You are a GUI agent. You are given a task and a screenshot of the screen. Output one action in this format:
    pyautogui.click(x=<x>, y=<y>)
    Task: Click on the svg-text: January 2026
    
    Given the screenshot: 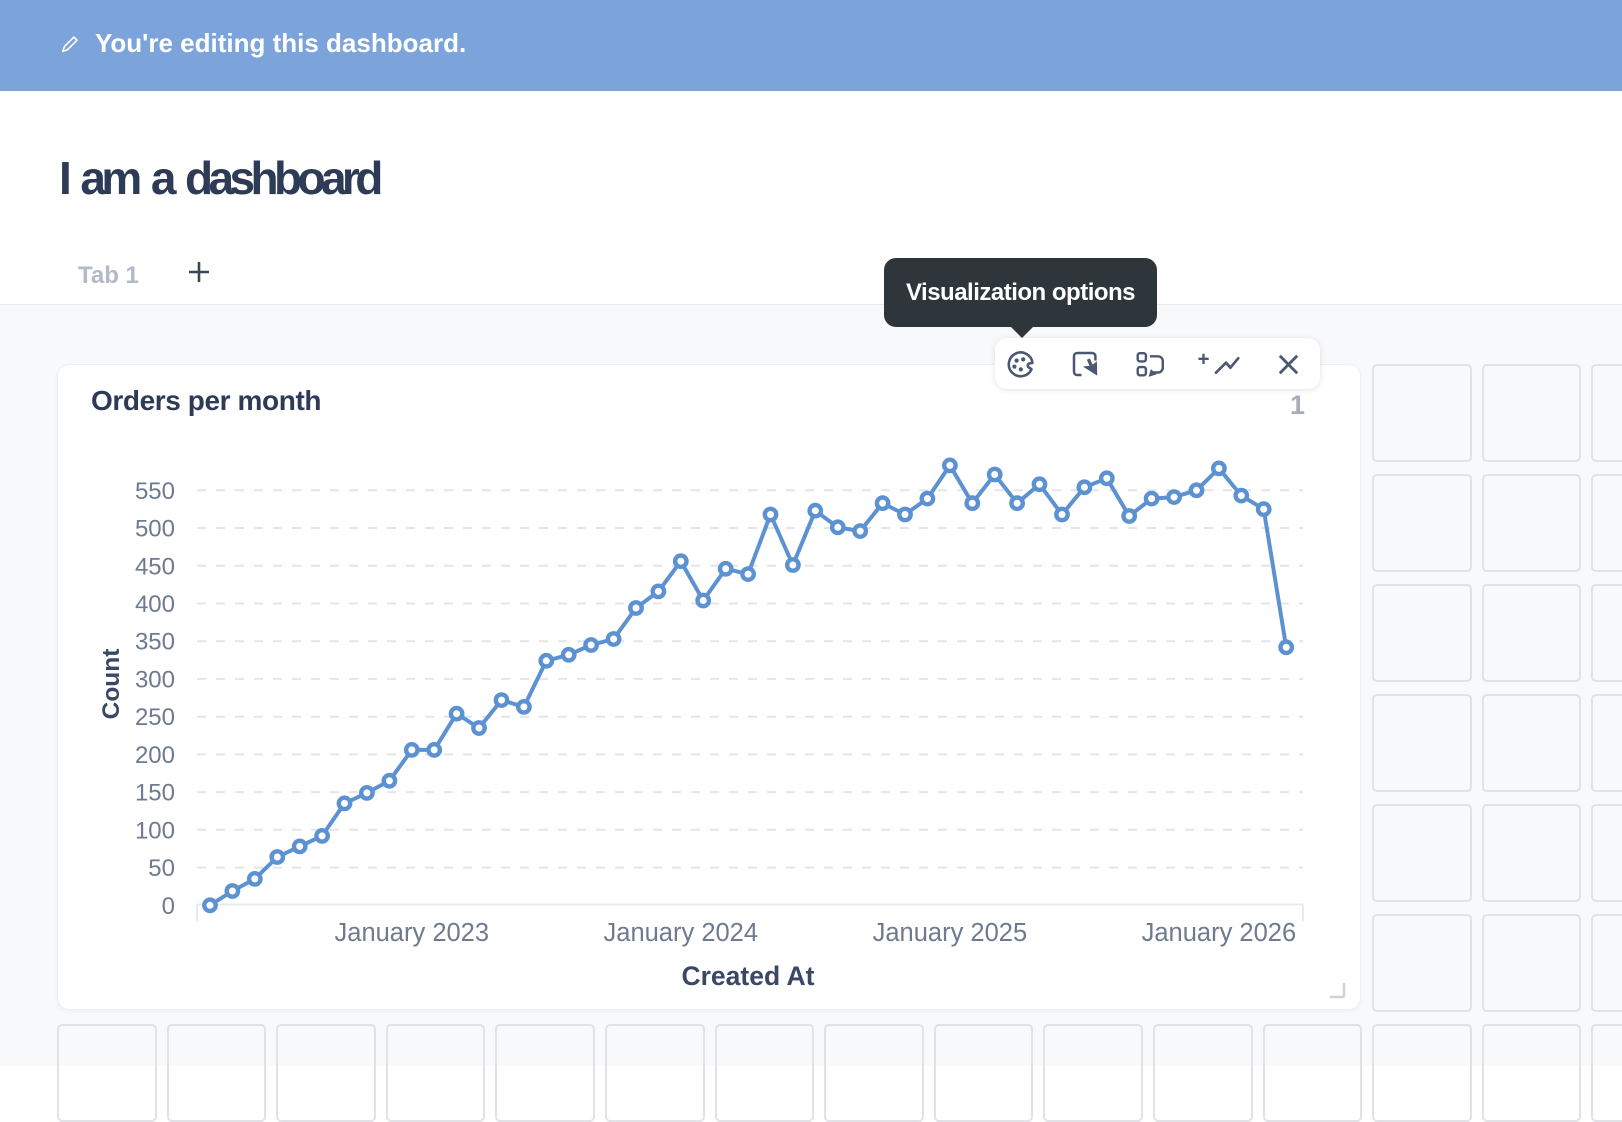 What is the action you would take?
    pyautogui.click(x=1219, y=933)
    